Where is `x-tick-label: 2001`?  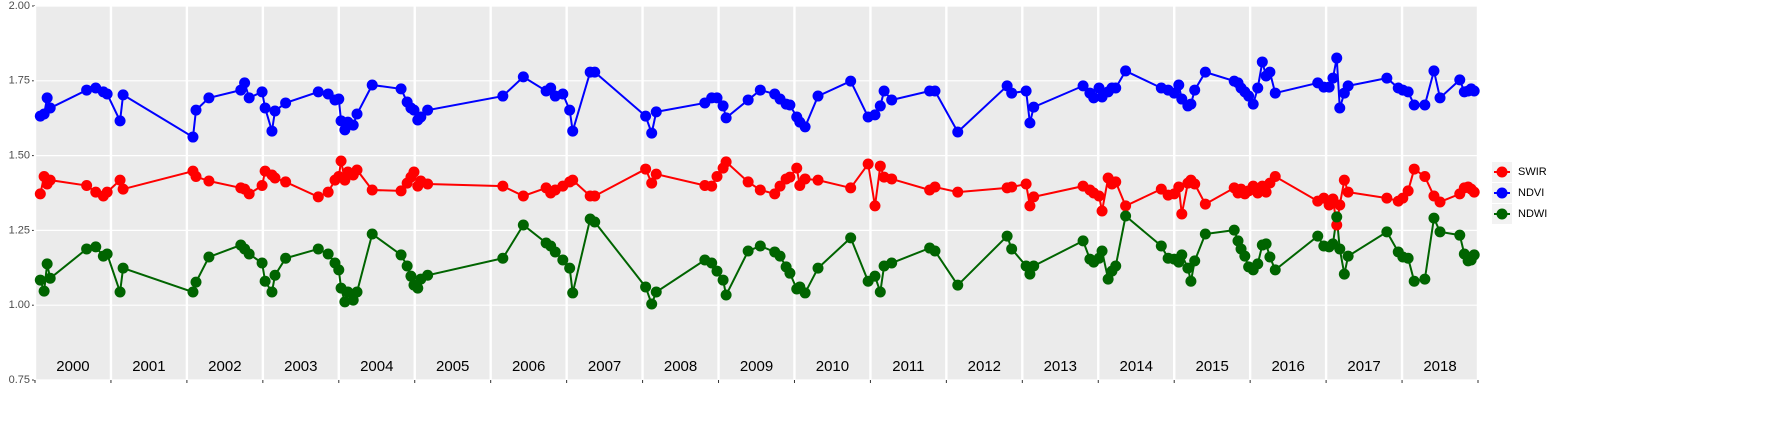 x-tick-label: 2001 is located at coordinates (148, 366).